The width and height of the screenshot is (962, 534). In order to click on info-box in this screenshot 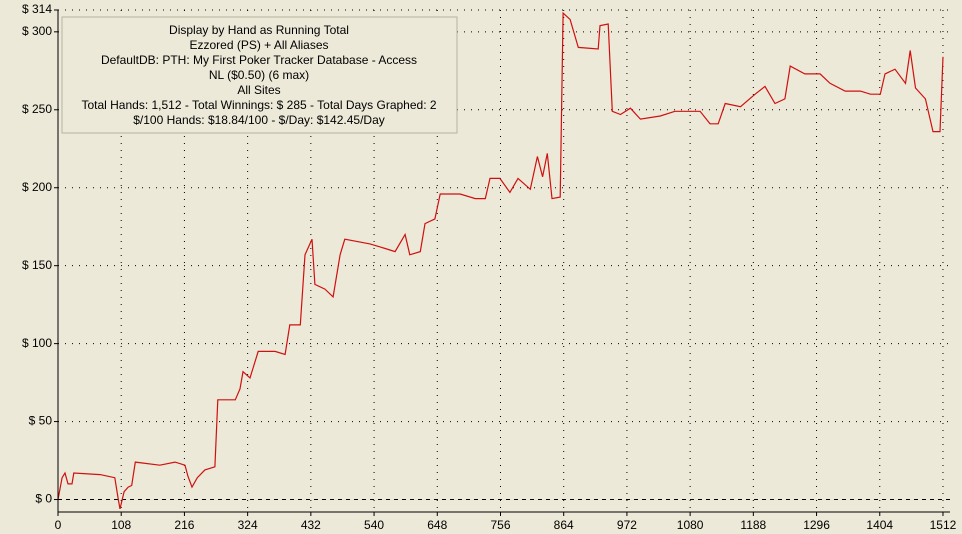, I will do `click(259, 75)`.